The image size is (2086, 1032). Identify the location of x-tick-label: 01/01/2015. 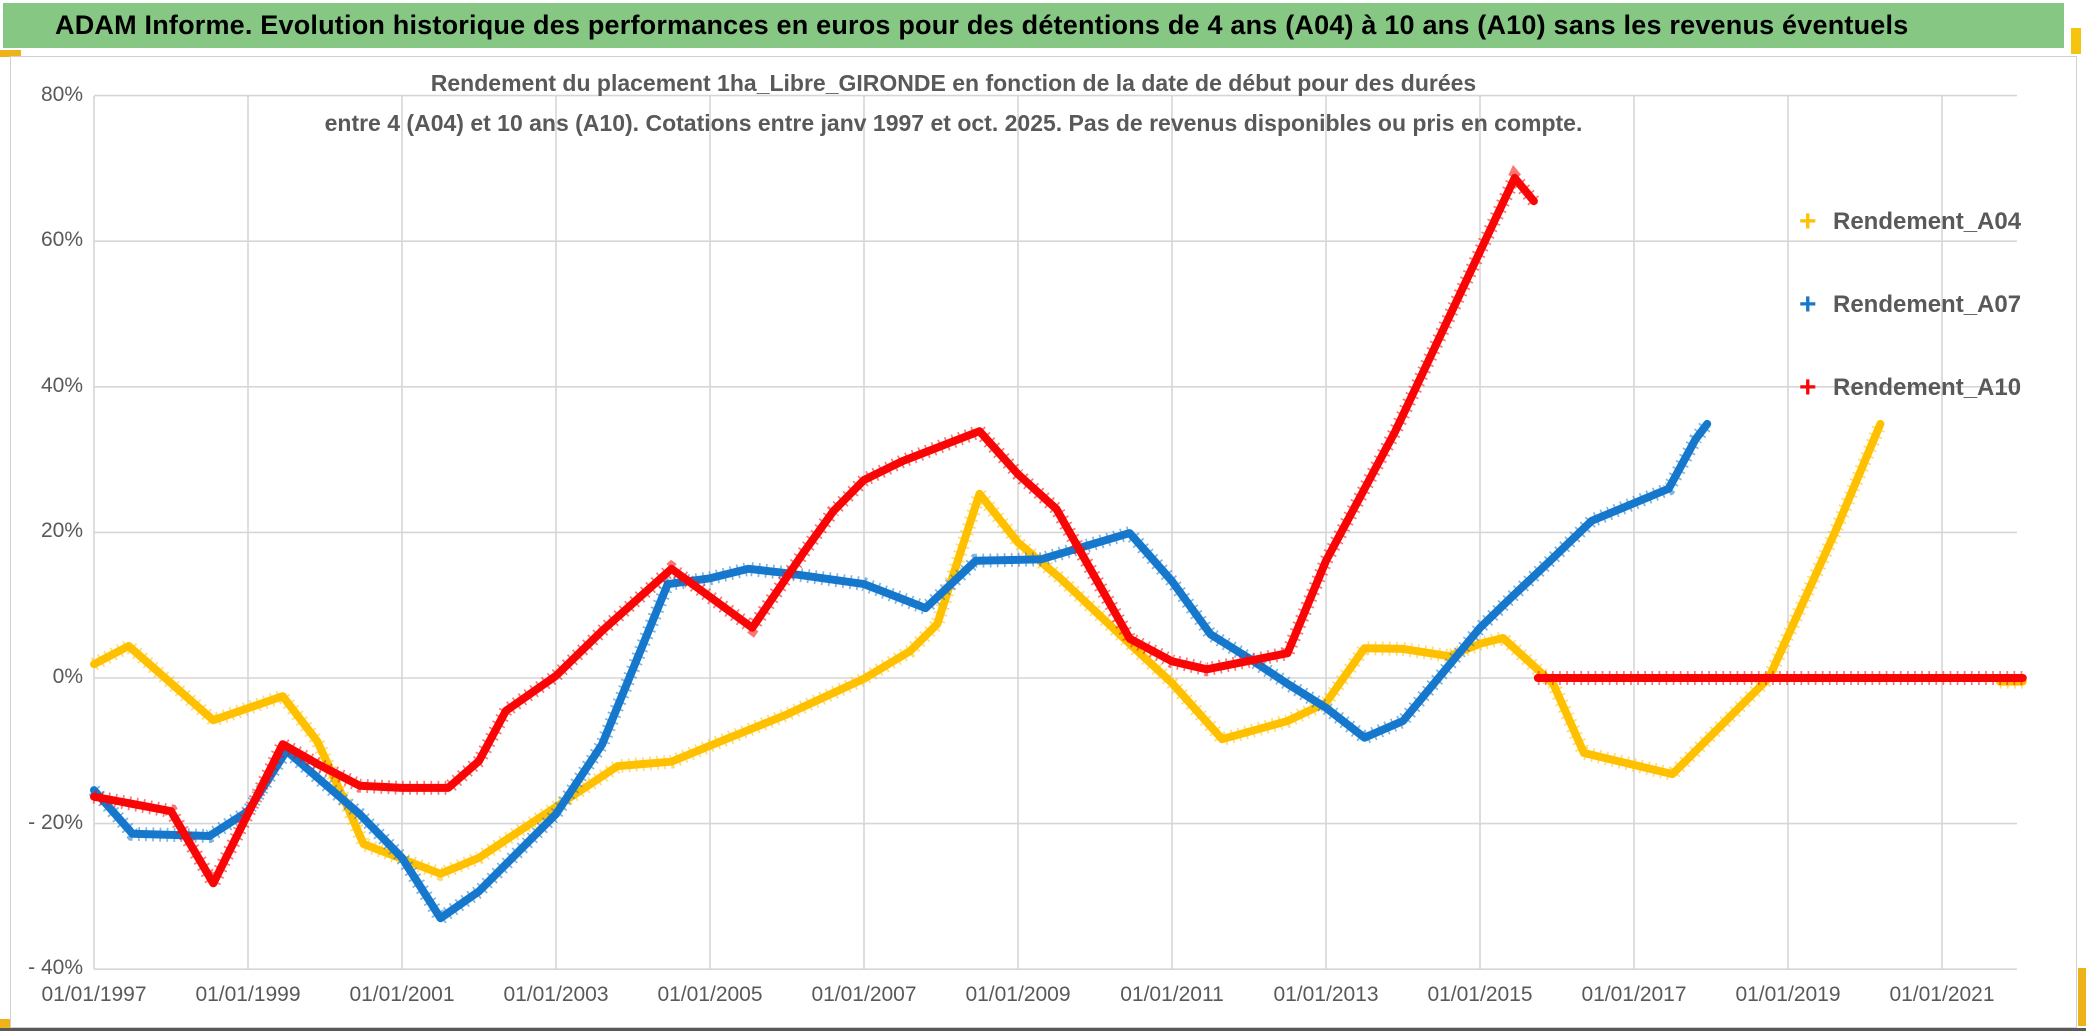
(1480, 994).